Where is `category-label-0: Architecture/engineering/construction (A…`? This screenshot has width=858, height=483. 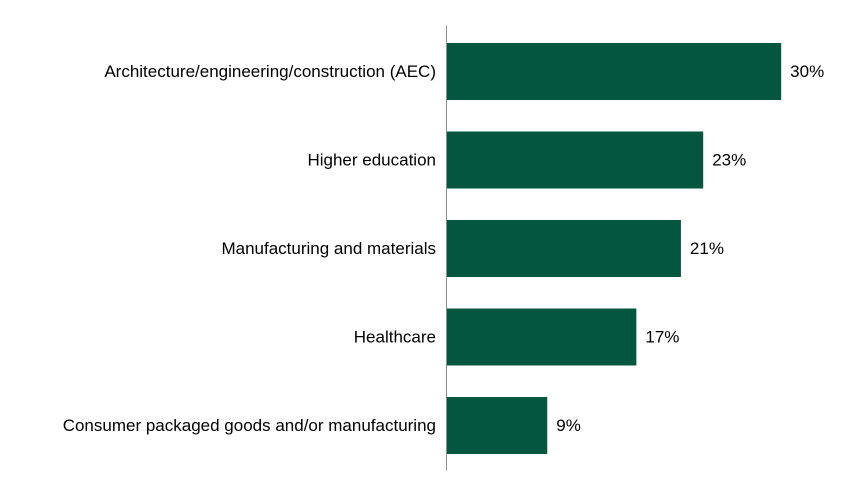 category-label-0: Architecture/engineering/construction (A… is located at coordinates (270, 71).